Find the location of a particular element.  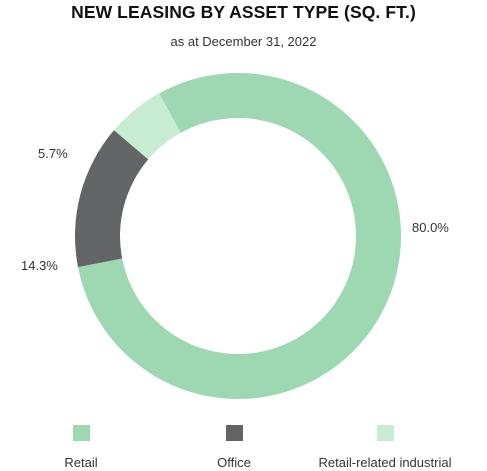

chart-title: NEW LEASING BY ASSET TYPE (SQ. FT.) is located at coordinates (243, 12).